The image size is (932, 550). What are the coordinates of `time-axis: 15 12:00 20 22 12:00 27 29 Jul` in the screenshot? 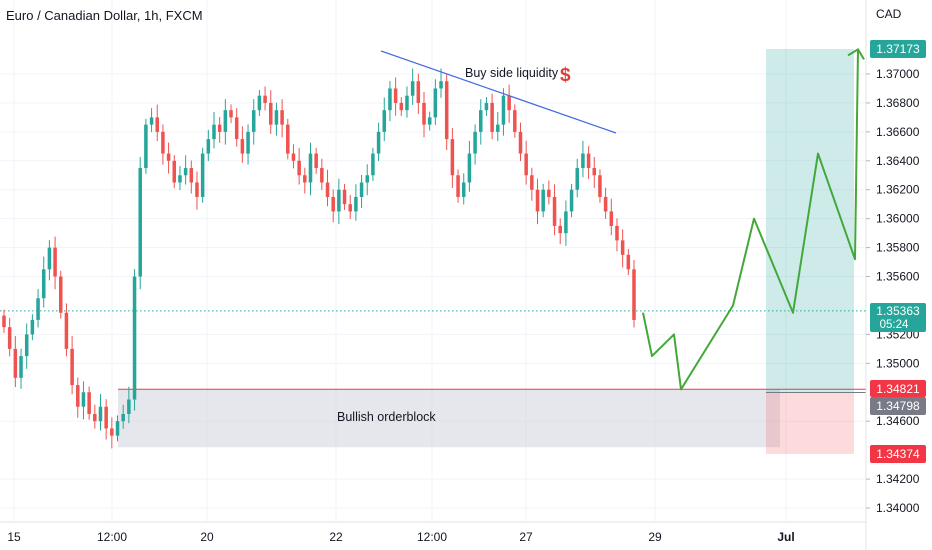 It's located at (400, 537).